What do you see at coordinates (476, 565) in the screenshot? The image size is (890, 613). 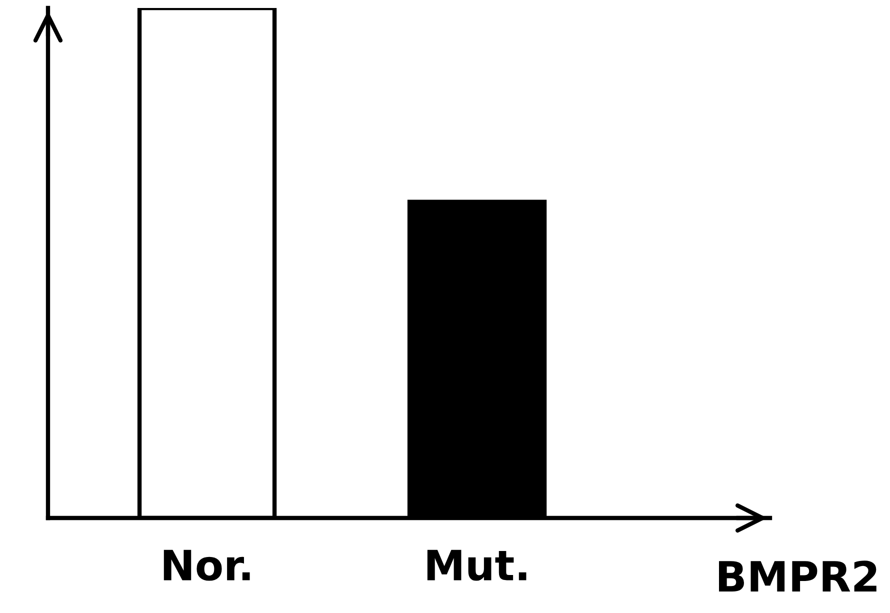 I see `x-tick-label: Mut.` at bounding box center [476, 565].